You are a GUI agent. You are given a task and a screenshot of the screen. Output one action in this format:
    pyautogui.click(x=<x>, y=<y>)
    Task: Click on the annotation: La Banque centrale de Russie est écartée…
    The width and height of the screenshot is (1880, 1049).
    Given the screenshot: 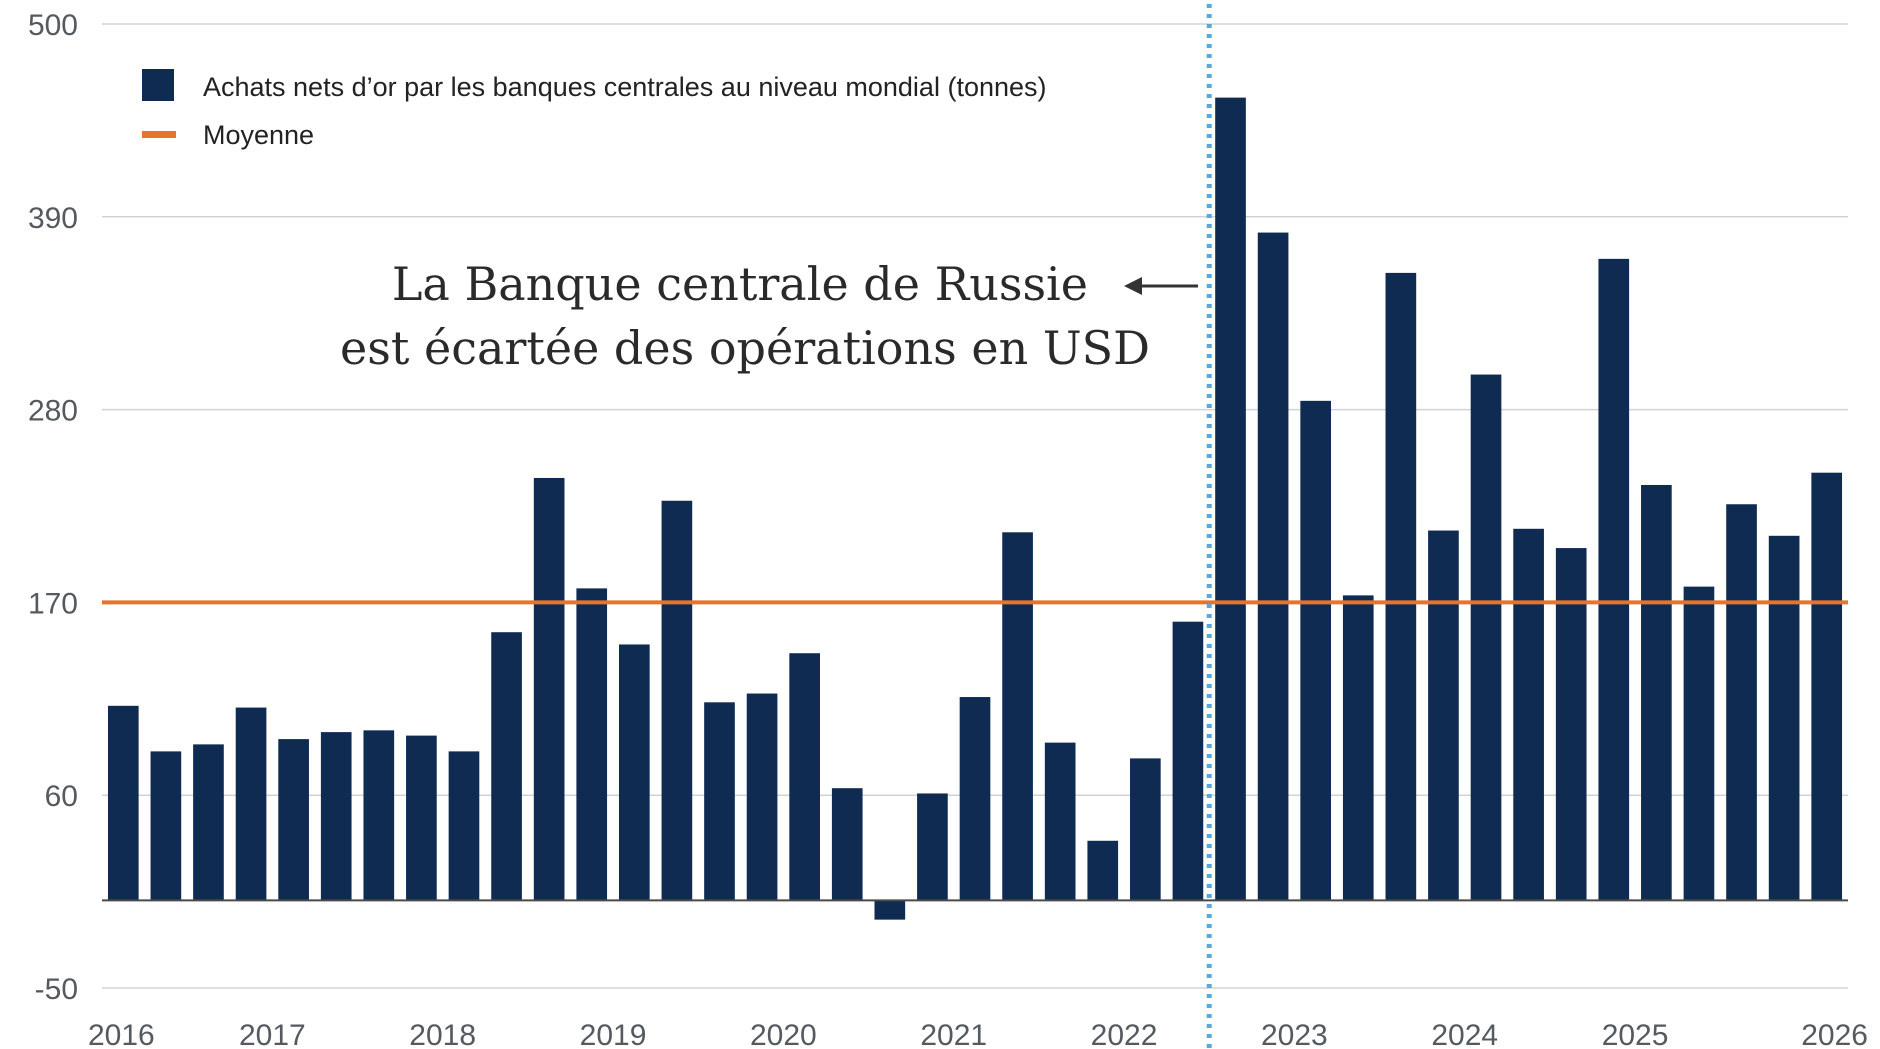 What is the action you would take?
    pyautogui.click(x=769, y=316)
    